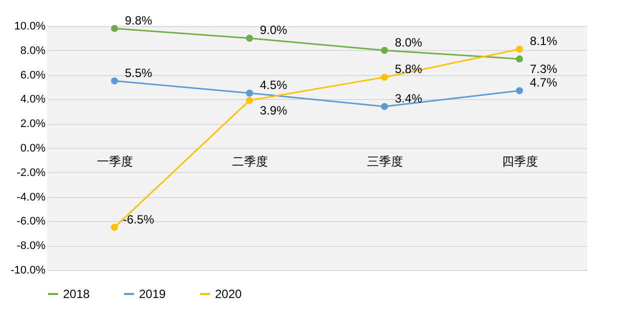 The image size is (640, 332). I want to click on data-label: 3.9%, so click(274, 110).